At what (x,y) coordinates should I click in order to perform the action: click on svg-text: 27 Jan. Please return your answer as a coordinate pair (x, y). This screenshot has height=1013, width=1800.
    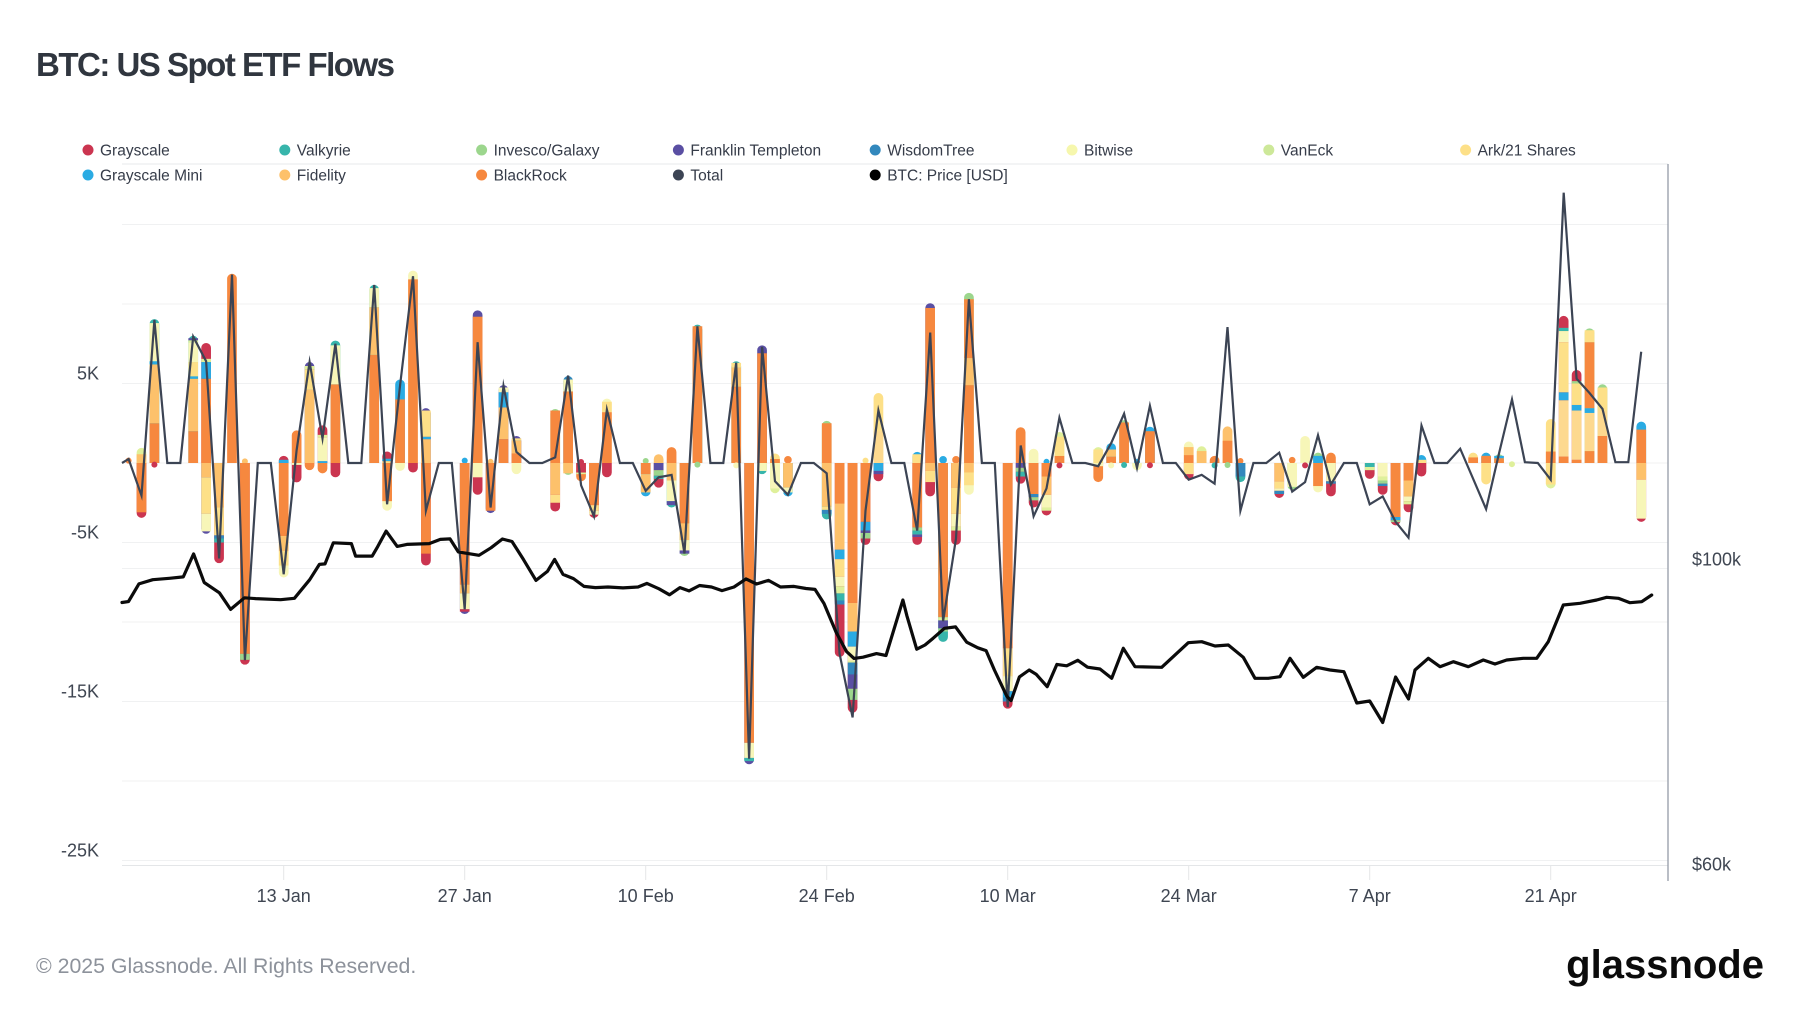
    Looking at the image, I should click on (465, 896).